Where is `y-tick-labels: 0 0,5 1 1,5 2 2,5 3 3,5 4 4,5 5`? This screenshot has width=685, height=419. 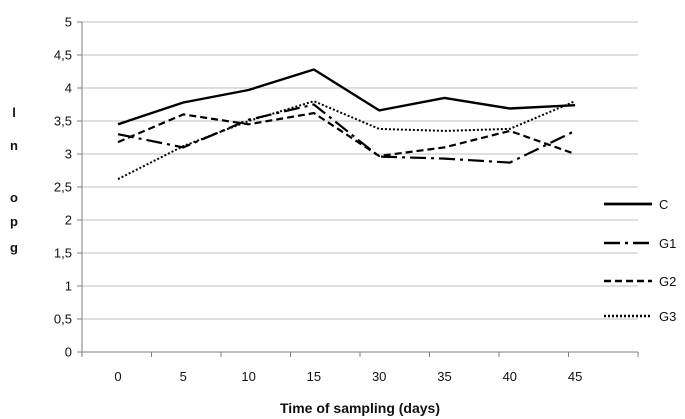
y-tick-labels: 0 0,5 1 1,5 2 2,5 3 3,5 4 4,5 5 is located at coordinates (63, 187).